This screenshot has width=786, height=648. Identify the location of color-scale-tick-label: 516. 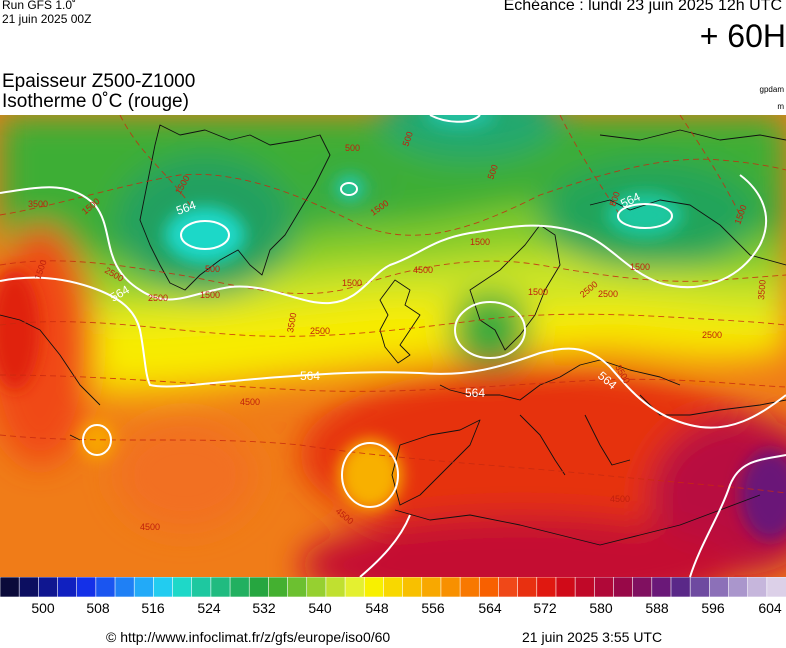
(153, 608).